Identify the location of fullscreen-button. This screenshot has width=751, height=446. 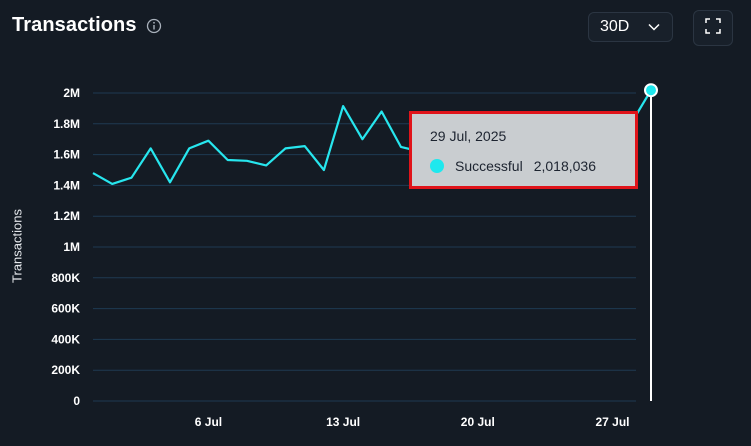
(713, 28).